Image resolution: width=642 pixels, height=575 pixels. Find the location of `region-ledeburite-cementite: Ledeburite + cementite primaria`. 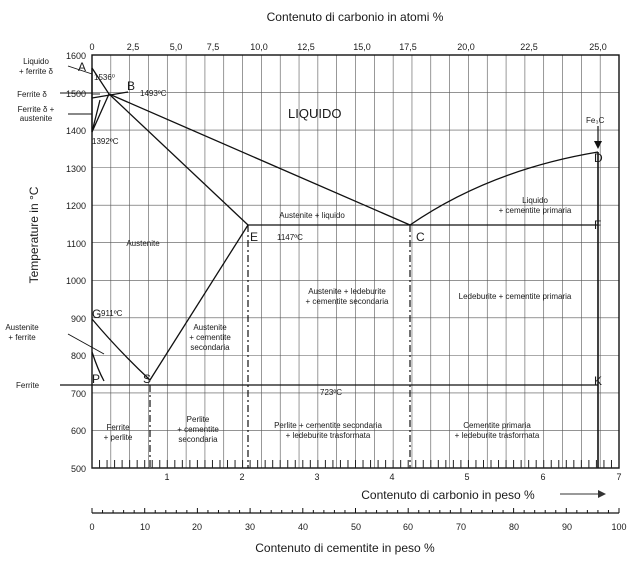

region-ledeburite-cementite: Ledeburite + cementite primaria is located at coordinates (515, 296).